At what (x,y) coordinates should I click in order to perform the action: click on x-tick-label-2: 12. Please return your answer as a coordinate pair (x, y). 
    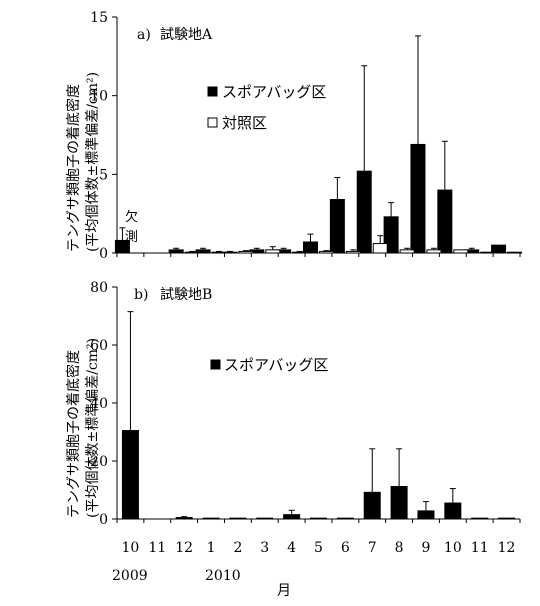
    Looking at the image, I should click on (184, 548).